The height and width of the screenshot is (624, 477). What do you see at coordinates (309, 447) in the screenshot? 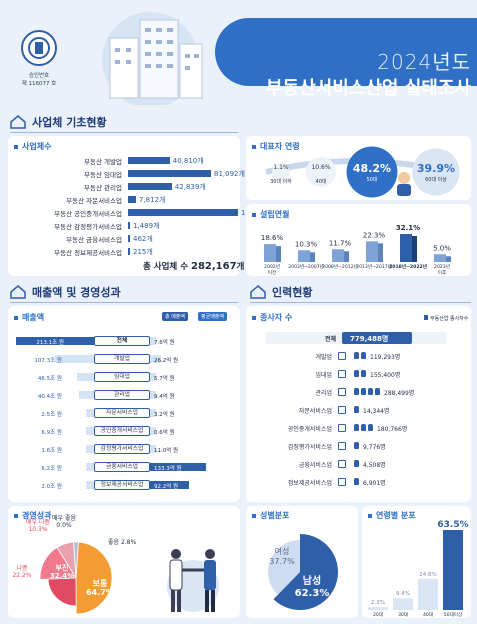
I see `category-label: 감정평가서비스업` at bounding box center [309, 447].